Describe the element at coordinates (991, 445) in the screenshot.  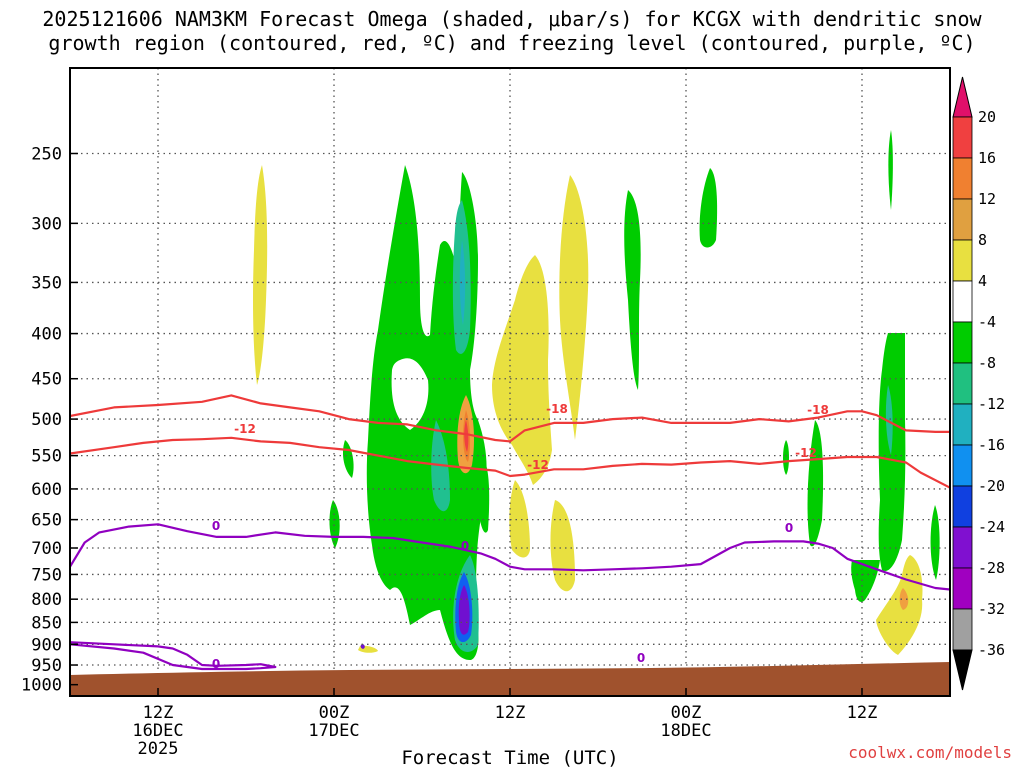
I see `colorbar-tick-label: -16` at that location.